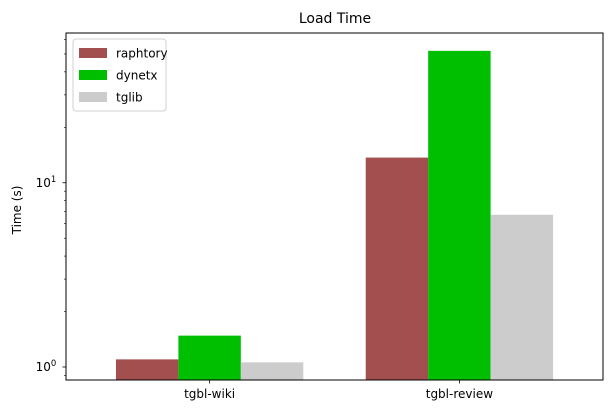  What do you see at coordinates (142, 54) in the screenshot?
I see `legend-label-raphtory: raphtory` at bounding box center [142, 54].